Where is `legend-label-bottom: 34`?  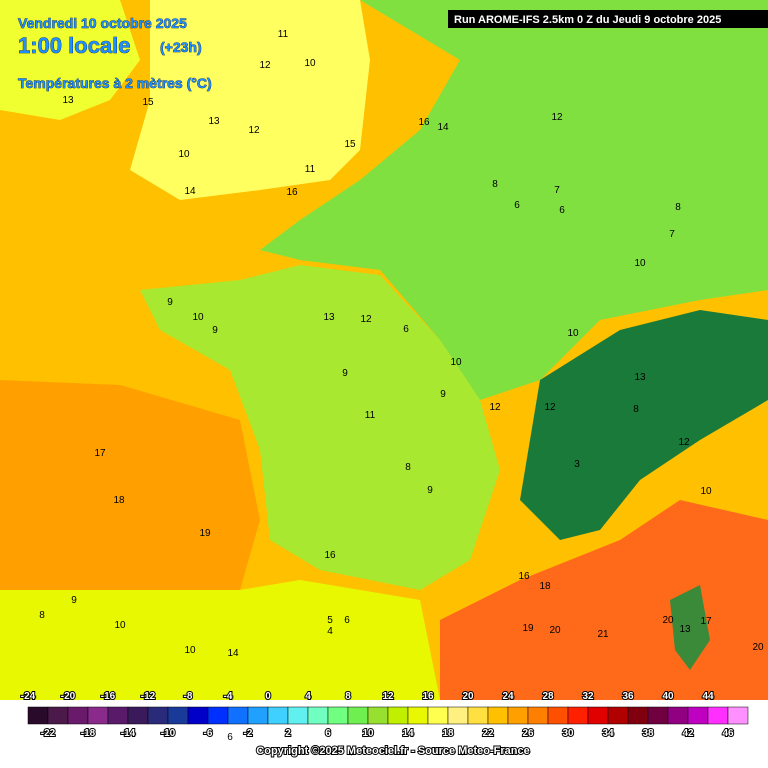
legend-label-bottom: 34 is located at coordinates (608, 733).